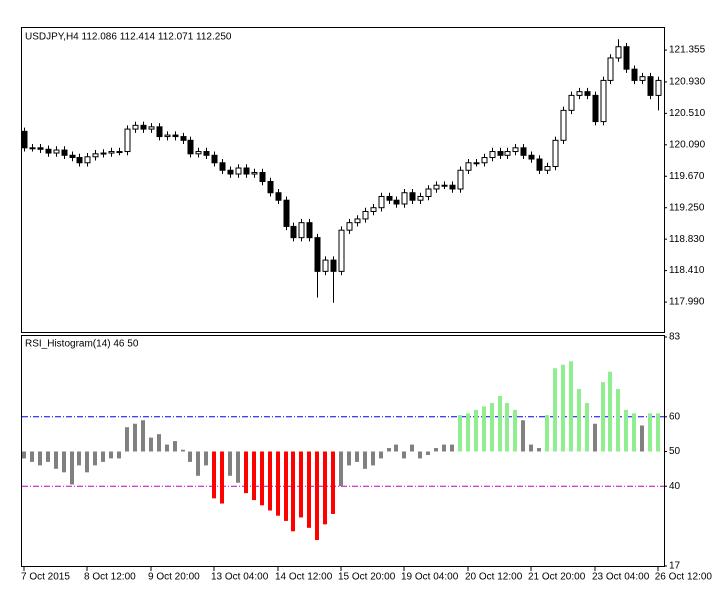 This screenshot has width=714, height=607. What do you see at coordinates (304, 577) in the screenshot?
I see `x-tick-label: 14 Oct 12:00` at bounding box center [304, 577].